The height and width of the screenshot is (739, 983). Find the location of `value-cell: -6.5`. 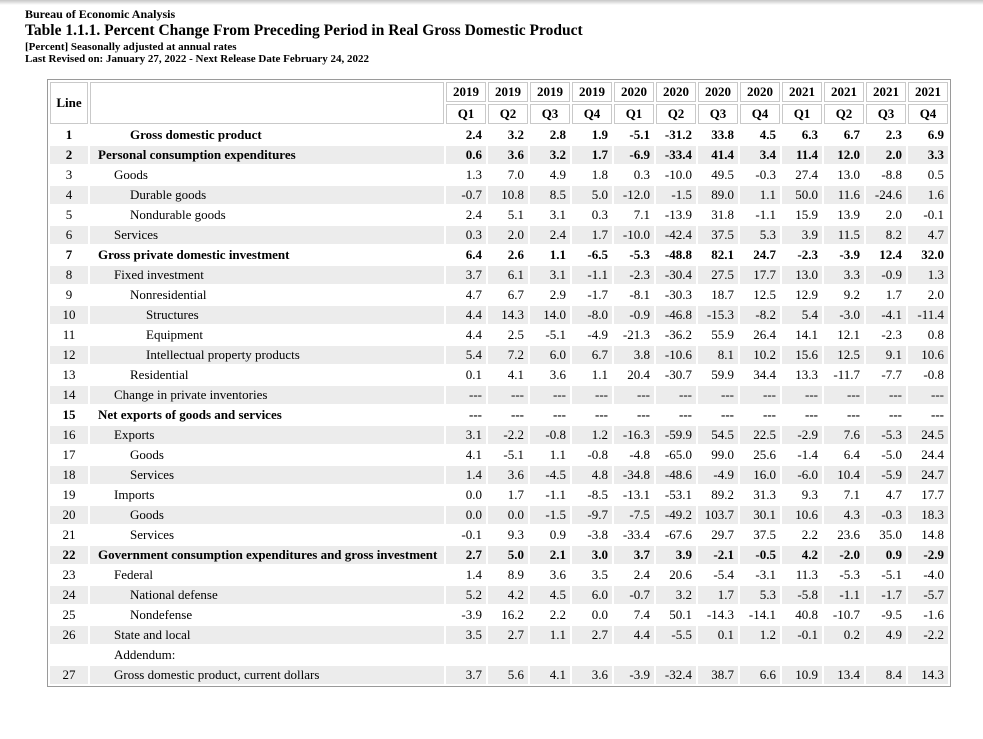

value-cell: -6.5 is located at coordinates (597, 255).